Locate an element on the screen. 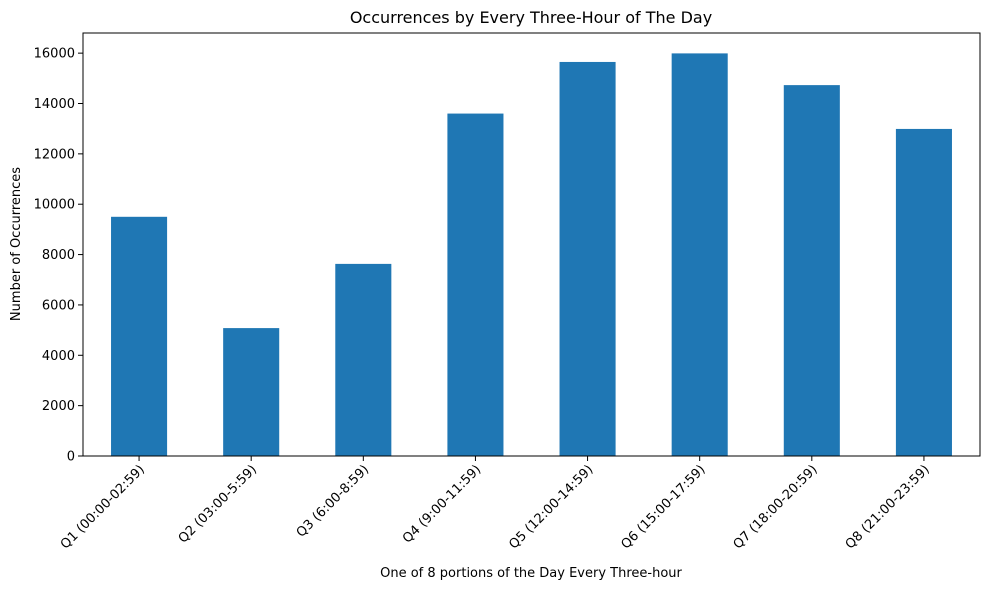  y-axis-label: Number of Occurrences is located at coordinates (16, 244).